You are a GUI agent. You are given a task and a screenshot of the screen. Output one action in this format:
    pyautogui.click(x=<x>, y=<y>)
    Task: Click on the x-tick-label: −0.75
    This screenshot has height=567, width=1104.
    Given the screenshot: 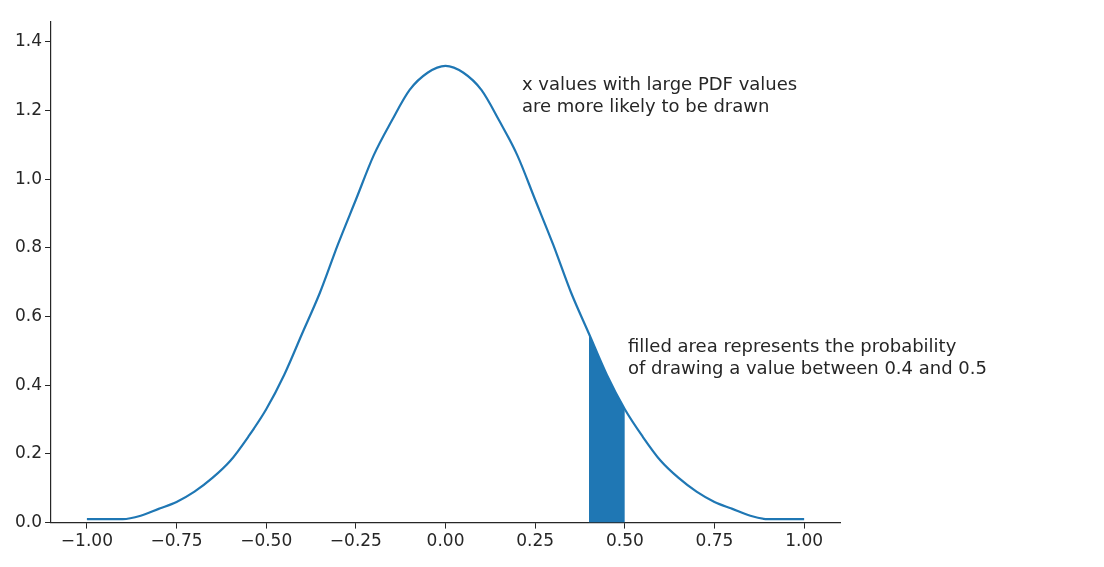 What is the action you would take?
    pyautogui.click(x=176, y=540)
    